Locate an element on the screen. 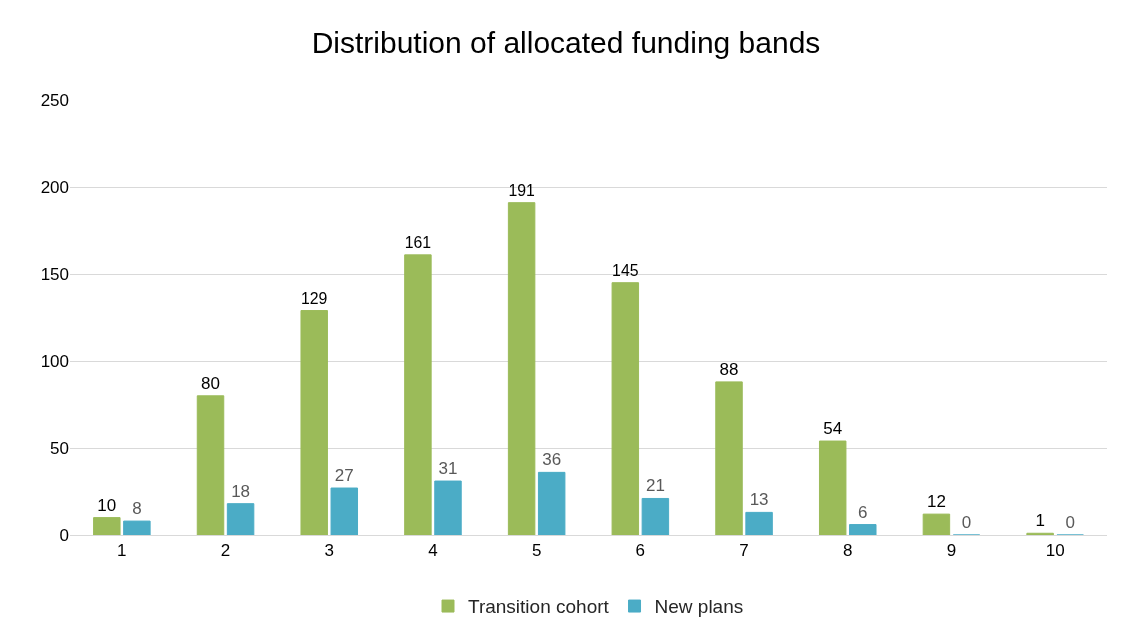 The width and height of the screenshot is (1132, 637). data-label: 88 is located at coordinates (729, 369).